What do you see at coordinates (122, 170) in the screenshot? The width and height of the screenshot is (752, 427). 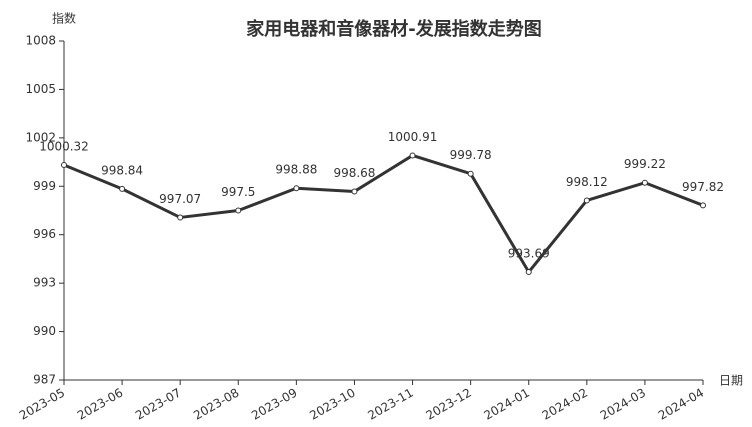 I see `data-label: 998.84` at bounding box center [122, 170].